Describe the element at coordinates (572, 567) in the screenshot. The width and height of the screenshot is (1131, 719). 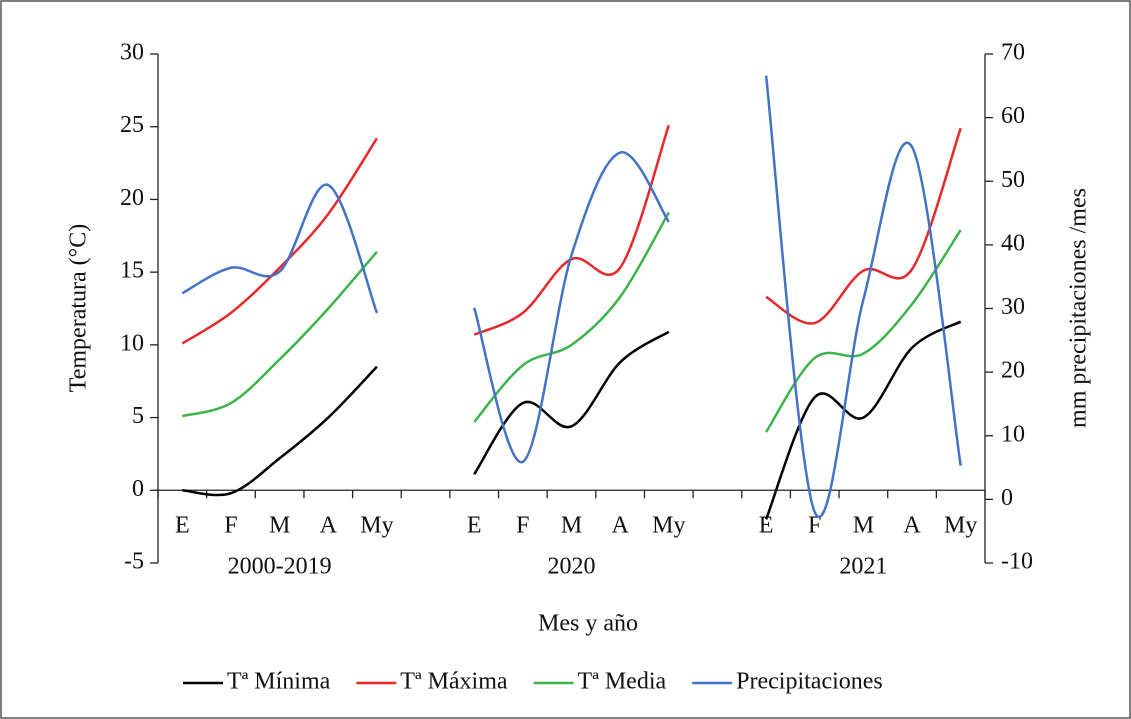
I see `group-label: 2020` at that location.